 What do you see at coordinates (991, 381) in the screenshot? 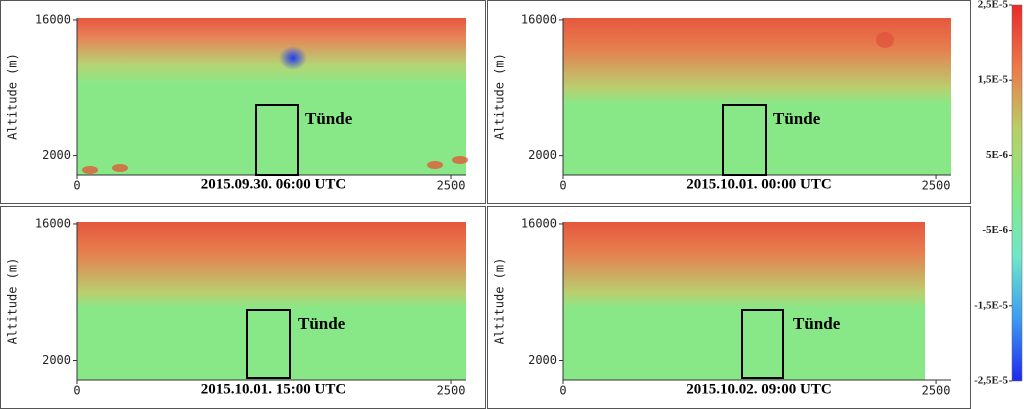
I see `colorbar-tick-label: -2,5E-5` at bounding box center [991, 381].